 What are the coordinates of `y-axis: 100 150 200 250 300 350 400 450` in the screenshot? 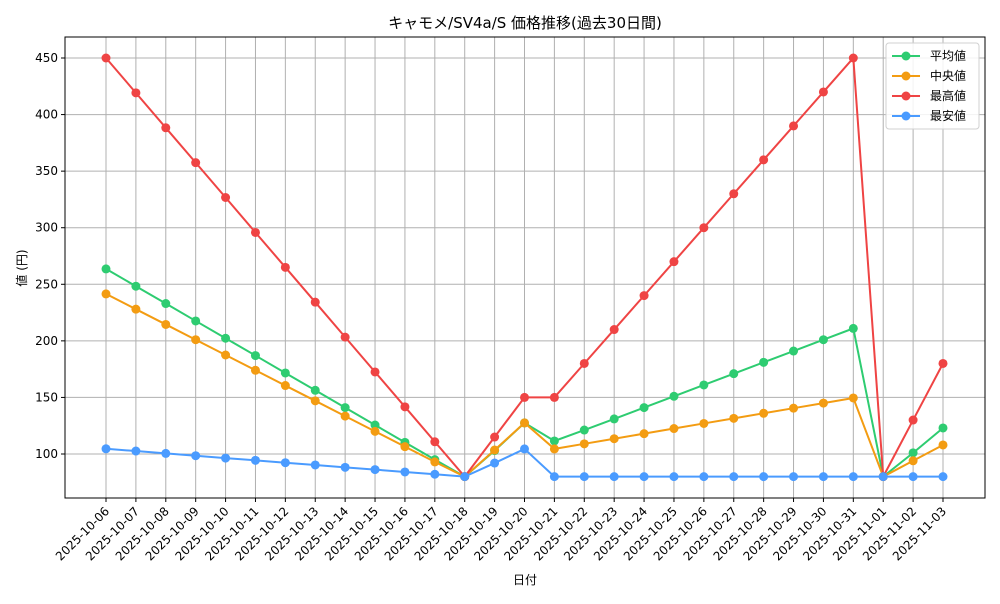 It's located at (50, 256).